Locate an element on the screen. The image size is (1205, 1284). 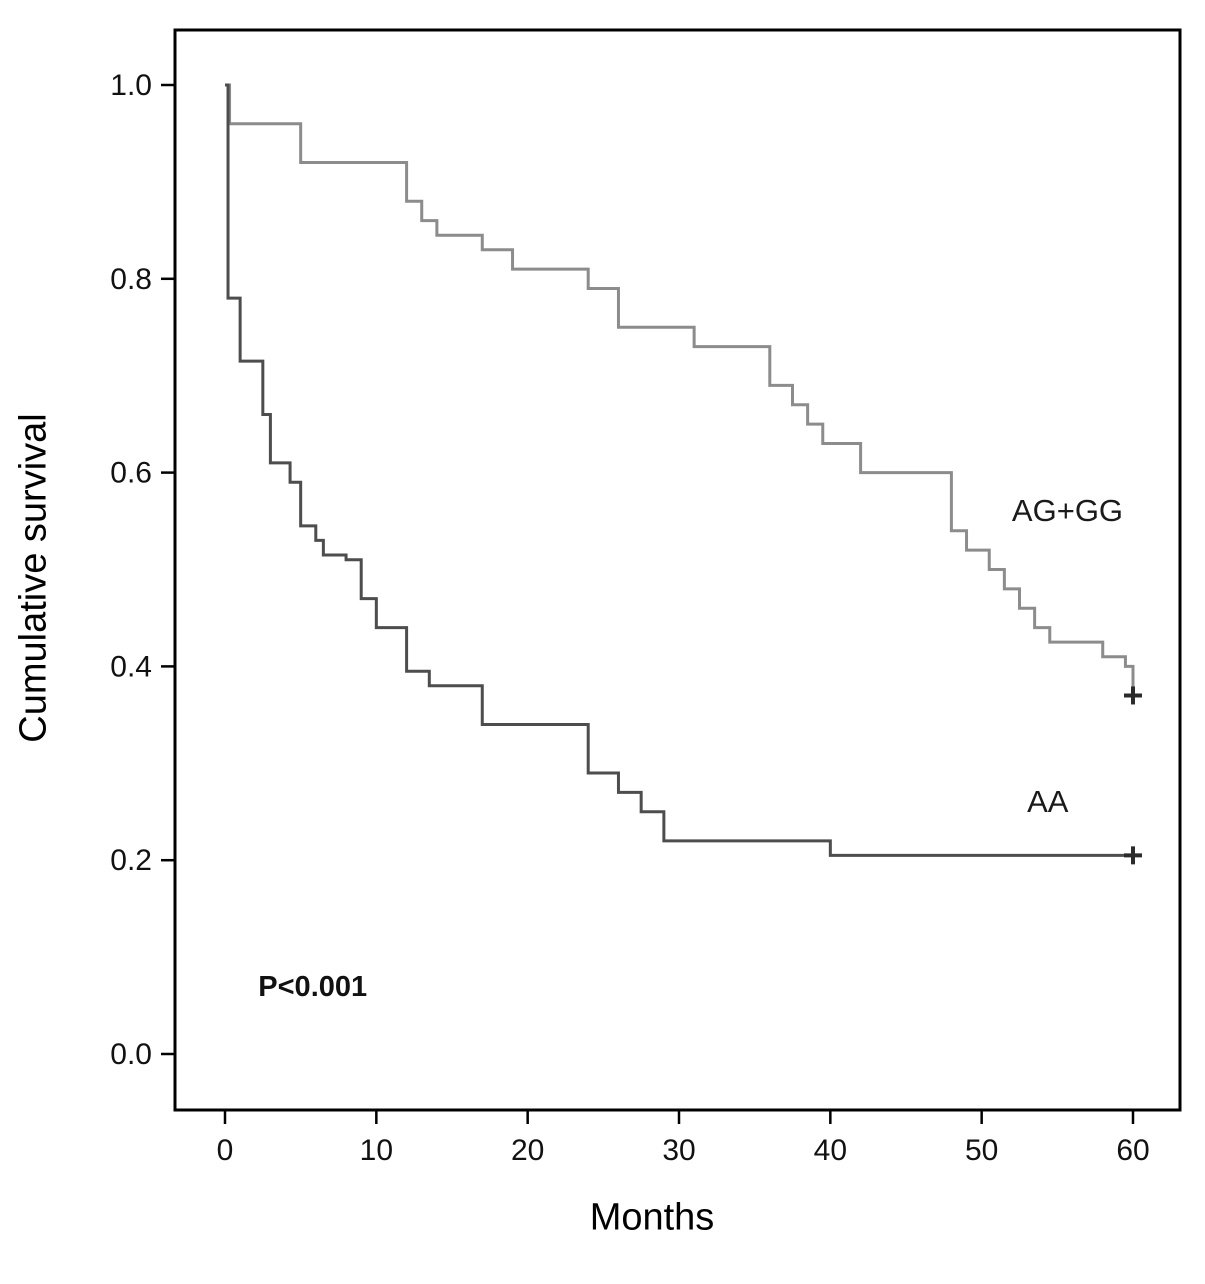
x-tick-label: 20 is located at coordinates (527, 1150).